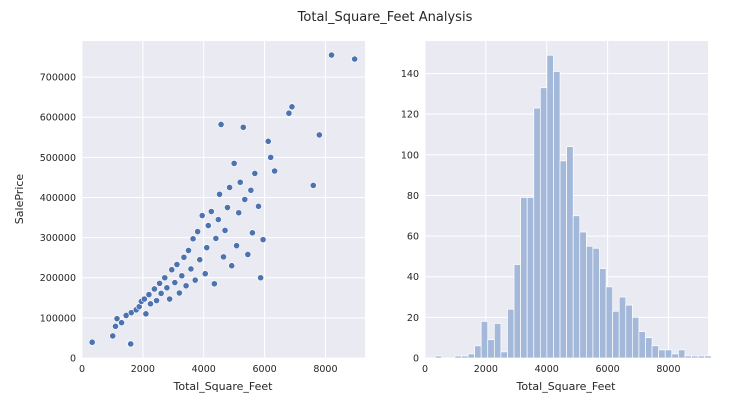  What do you see at coordinates (58, 198) in the screenshot?
I see `scatter-y-tick-label: 400000` at bounding box center [58, 198].